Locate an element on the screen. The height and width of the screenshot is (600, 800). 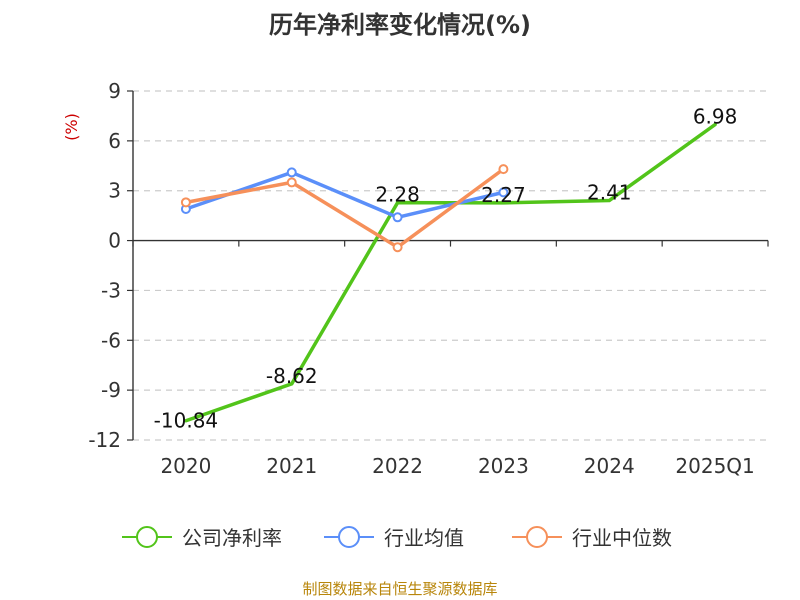
legend-item: 行业中位数 is located at coordinates (592, 538).